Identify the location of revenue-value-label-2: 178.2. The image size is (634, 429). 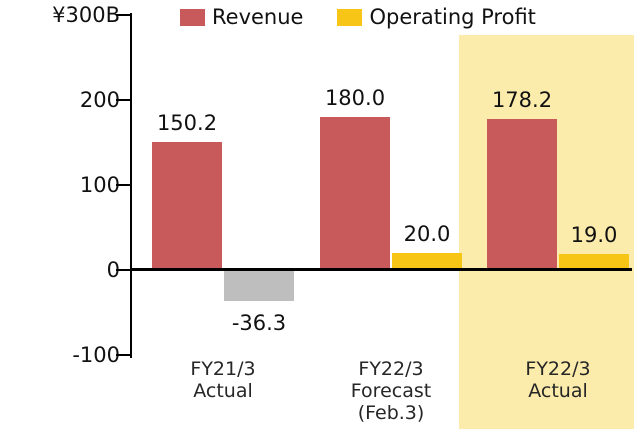
(522, 99).